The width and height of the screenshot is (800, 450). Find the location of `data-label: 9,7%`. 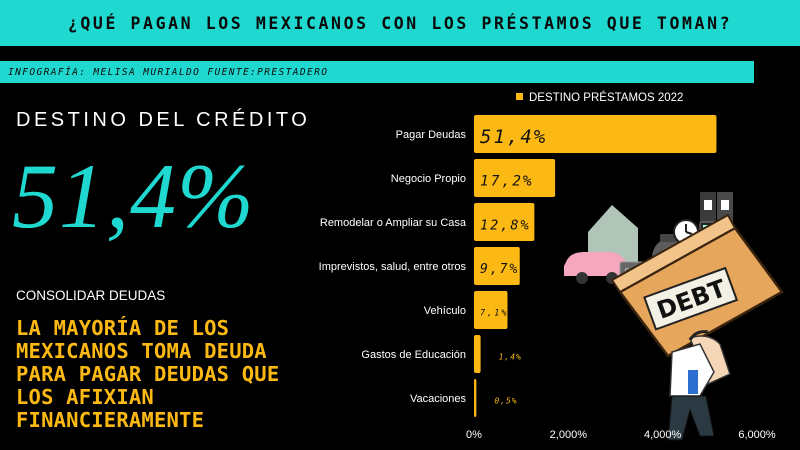

data-label: 9,7% is located at coordinates (499, 269).